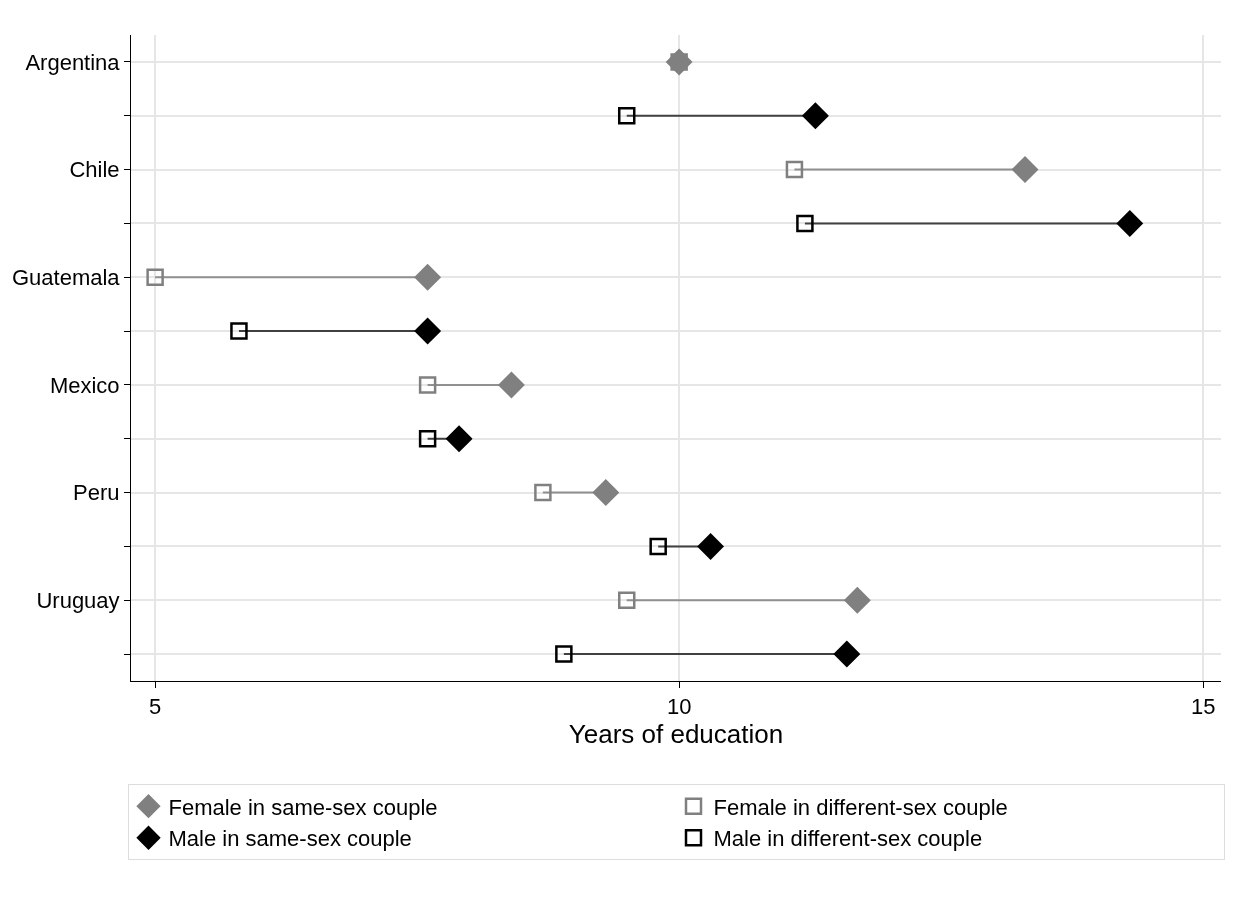 The width and height of the screenshot is (1251, 911). Describe the element at coordinates (290, 839) in the screenshot. I see `legend-label: Male in same-sex couple` at that location.